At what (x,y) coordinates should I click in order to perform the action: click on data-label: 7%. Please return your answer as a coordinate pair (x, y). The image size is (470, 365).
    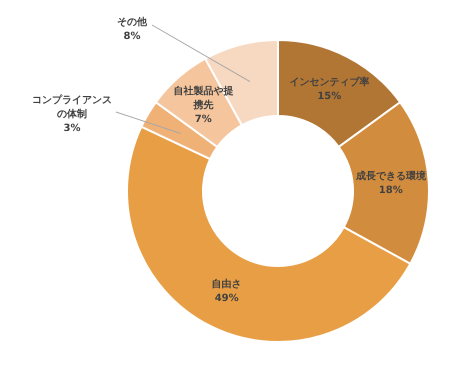
    Looking at the image, I should click on (203, 120).